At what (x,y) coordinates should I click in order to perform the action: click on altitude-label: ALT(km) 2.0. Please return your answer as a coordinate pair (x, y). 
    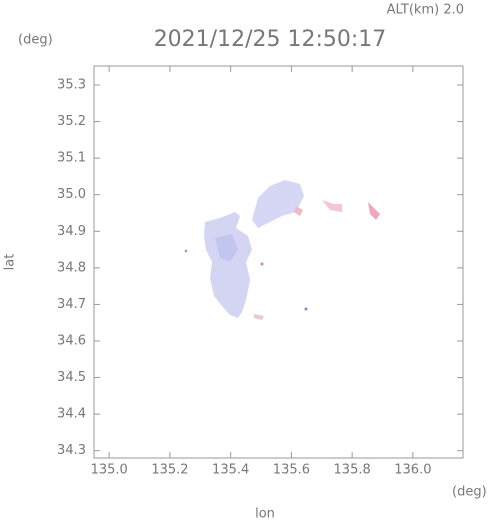
    Looking at the image, I should click on (425, 10).